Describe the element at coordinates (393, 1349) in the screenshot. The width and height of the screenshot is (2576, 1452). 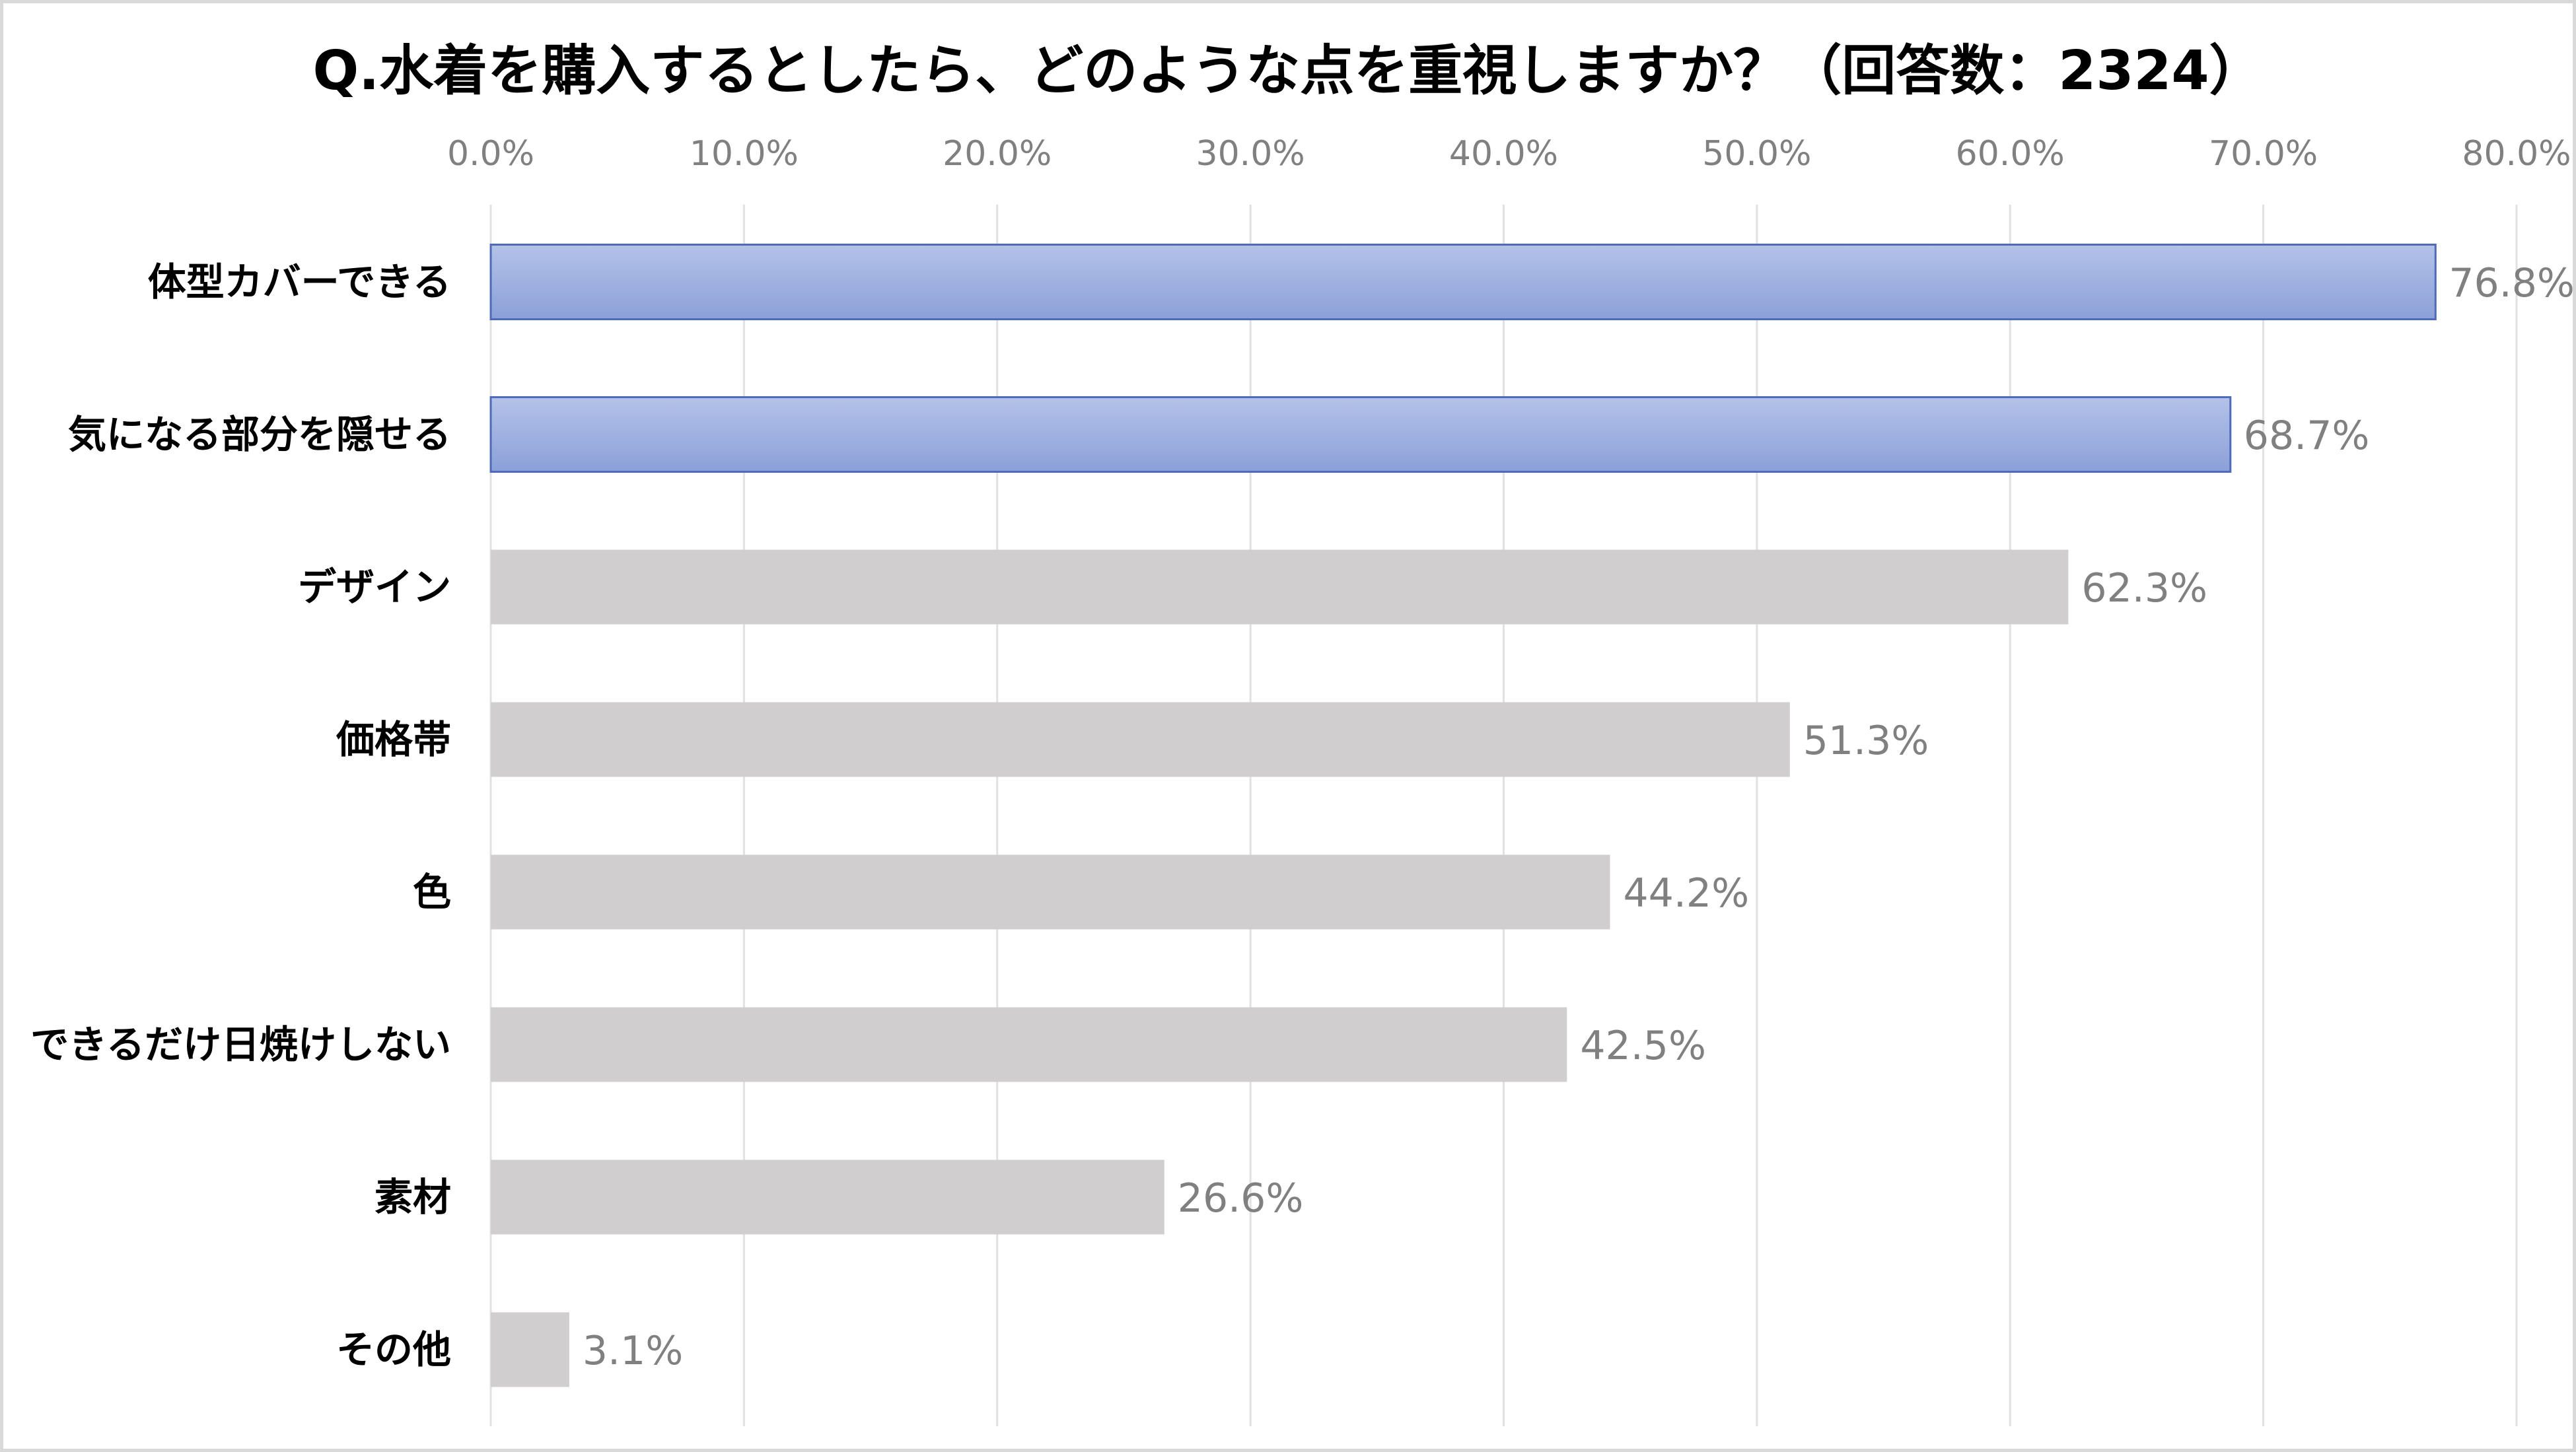
I see `category-label: その他` at that location.